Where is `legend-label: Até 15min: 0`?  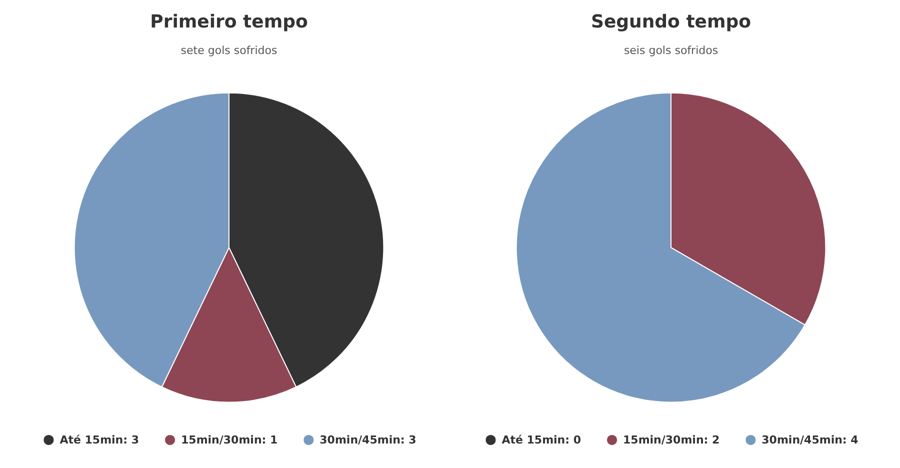 legend-label: Até 15min: 0 is located at coordinates (542, 440).